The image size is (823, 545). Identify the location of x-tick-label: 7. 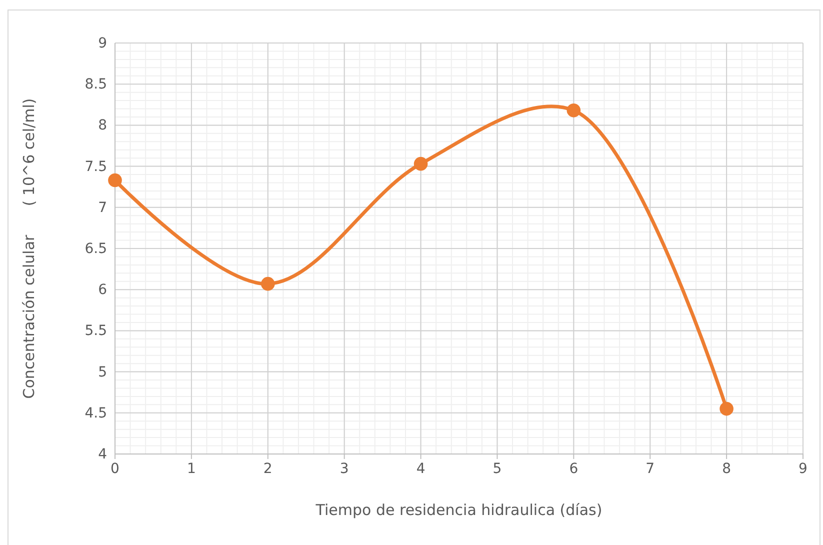
(650, 468).